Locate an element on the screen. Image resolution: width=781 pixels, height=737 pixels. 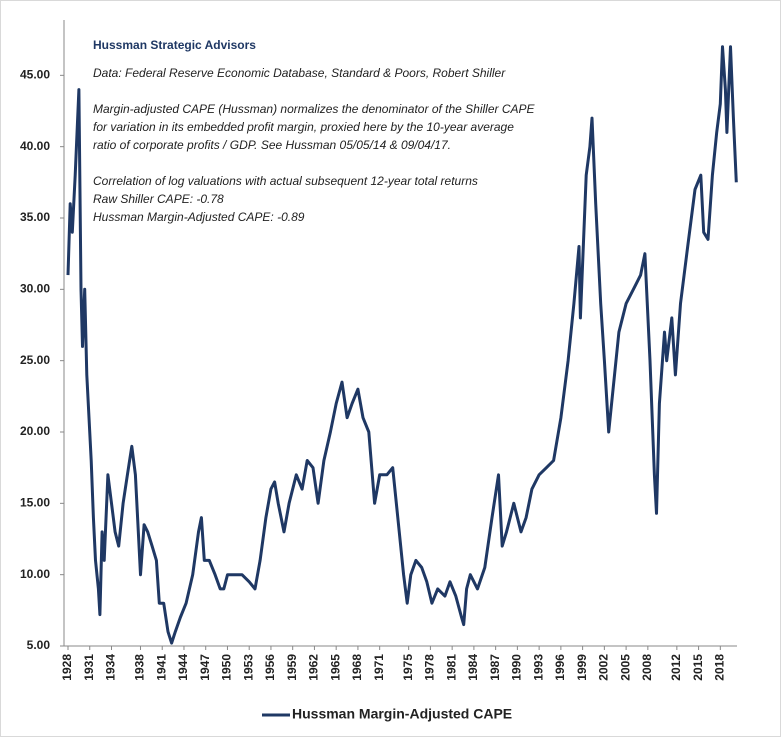
y-tick-label: 40.00 is located at coordinates (35, 146).